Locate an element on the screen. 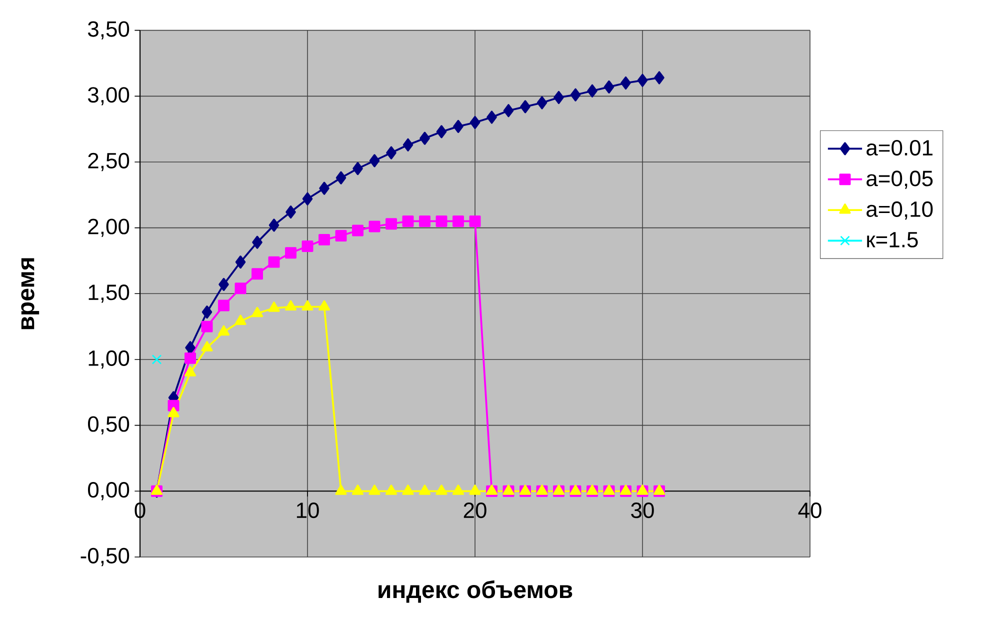 This screenshot has height=617, width=992. y-tick-label: 3,00 is located at coordinates (109, 96).